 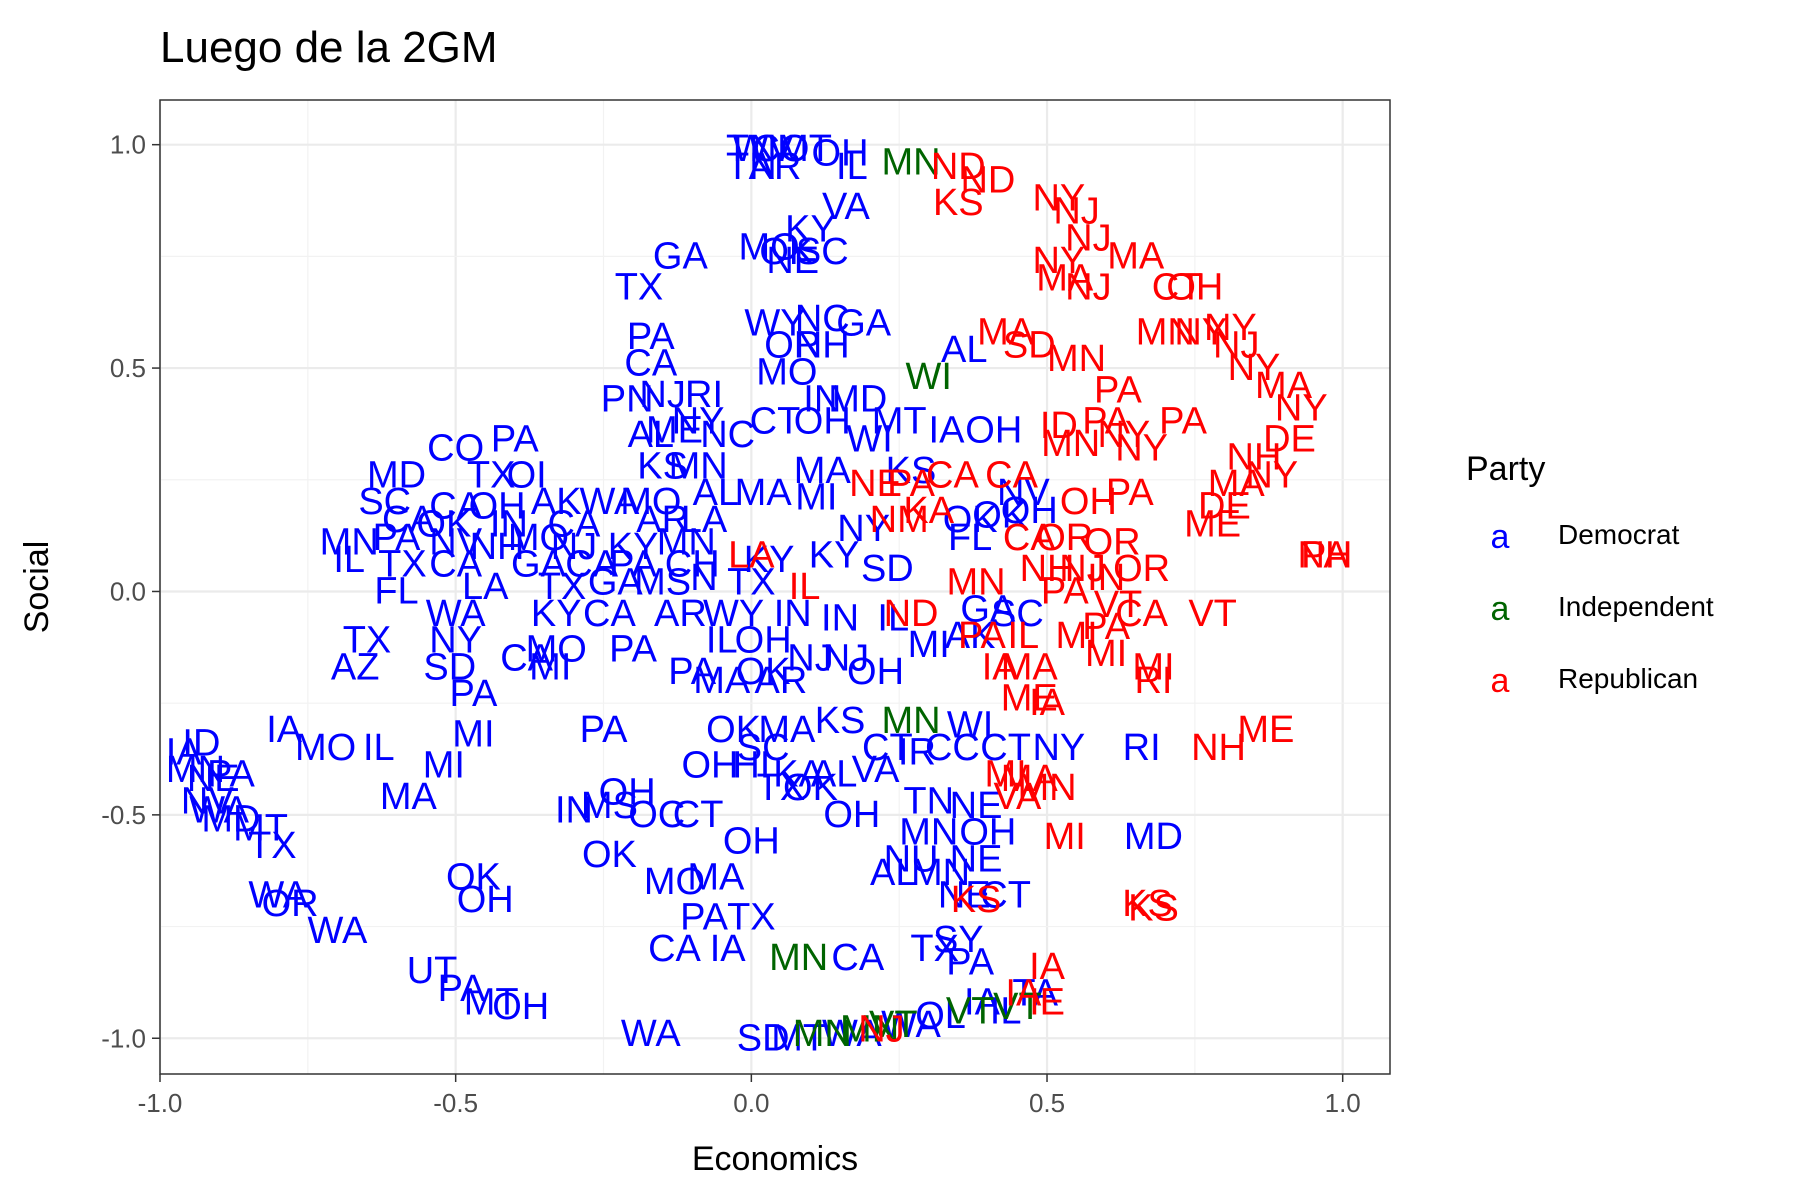 What do you see at coordinates (1289, 440) in the screenshot?
I see `data-point-label: DE` at bounding box center [1289, 440].